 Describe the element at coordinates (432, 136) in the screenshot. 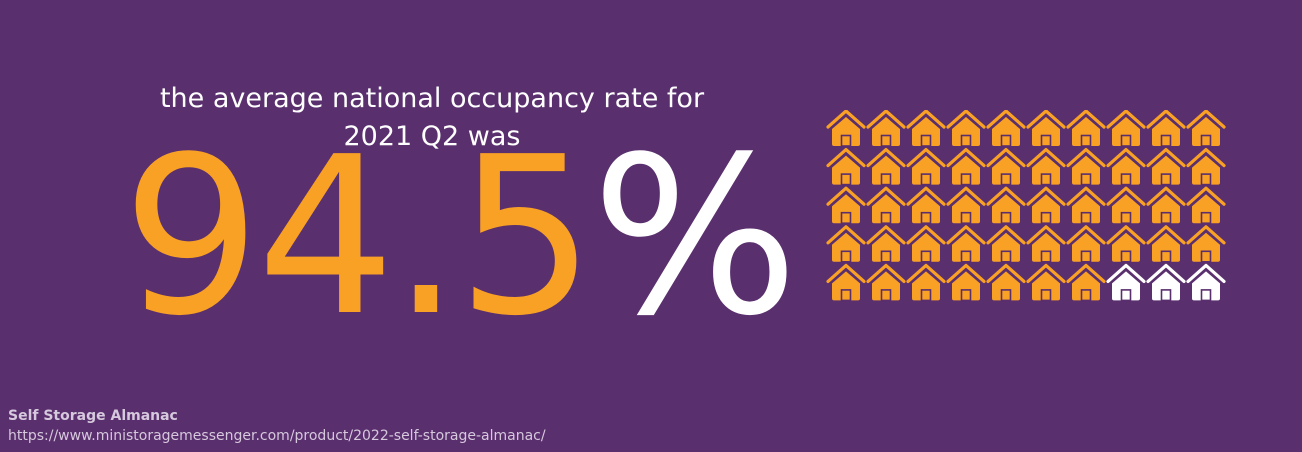

I see `headline-line-2: 2021 Q2 was` at that location.